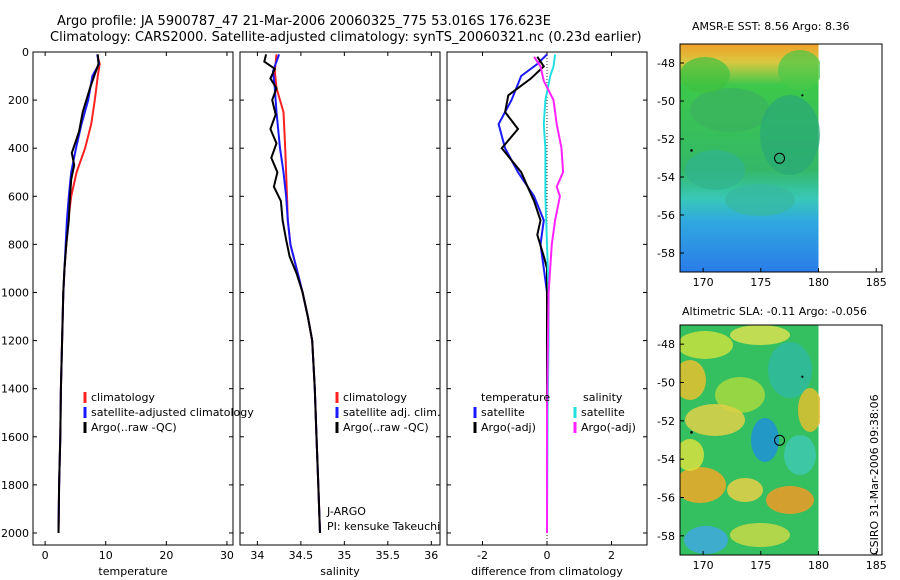 The width and height of the screenshot is (900, 580). Describe the element at coordinates (666, 101) in the screenshot. I see `map-y-tick-label-sst_map-1: -50` at that location.